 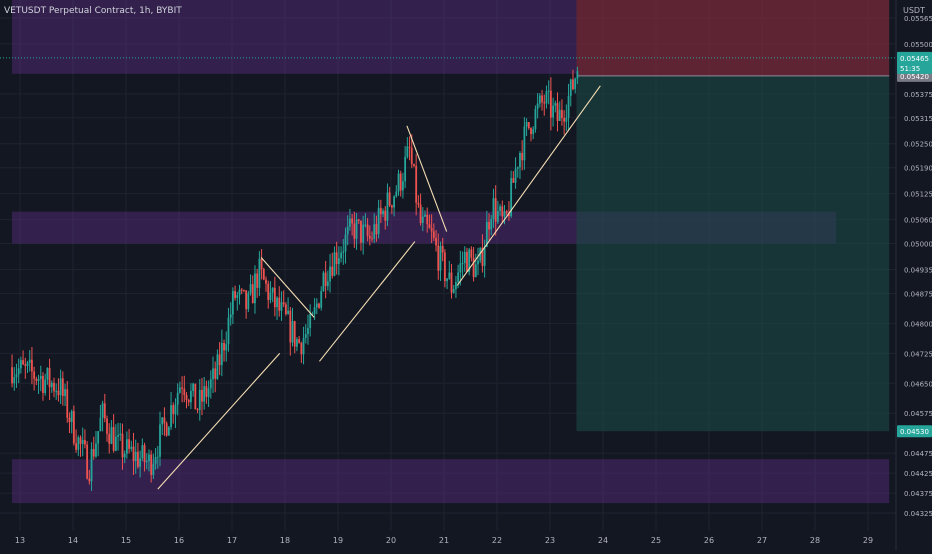 What do you see at coordinates (918, 245) in the screenshot?
I see `y-tick-label: 0.05000` at bounding box center [918, 245].